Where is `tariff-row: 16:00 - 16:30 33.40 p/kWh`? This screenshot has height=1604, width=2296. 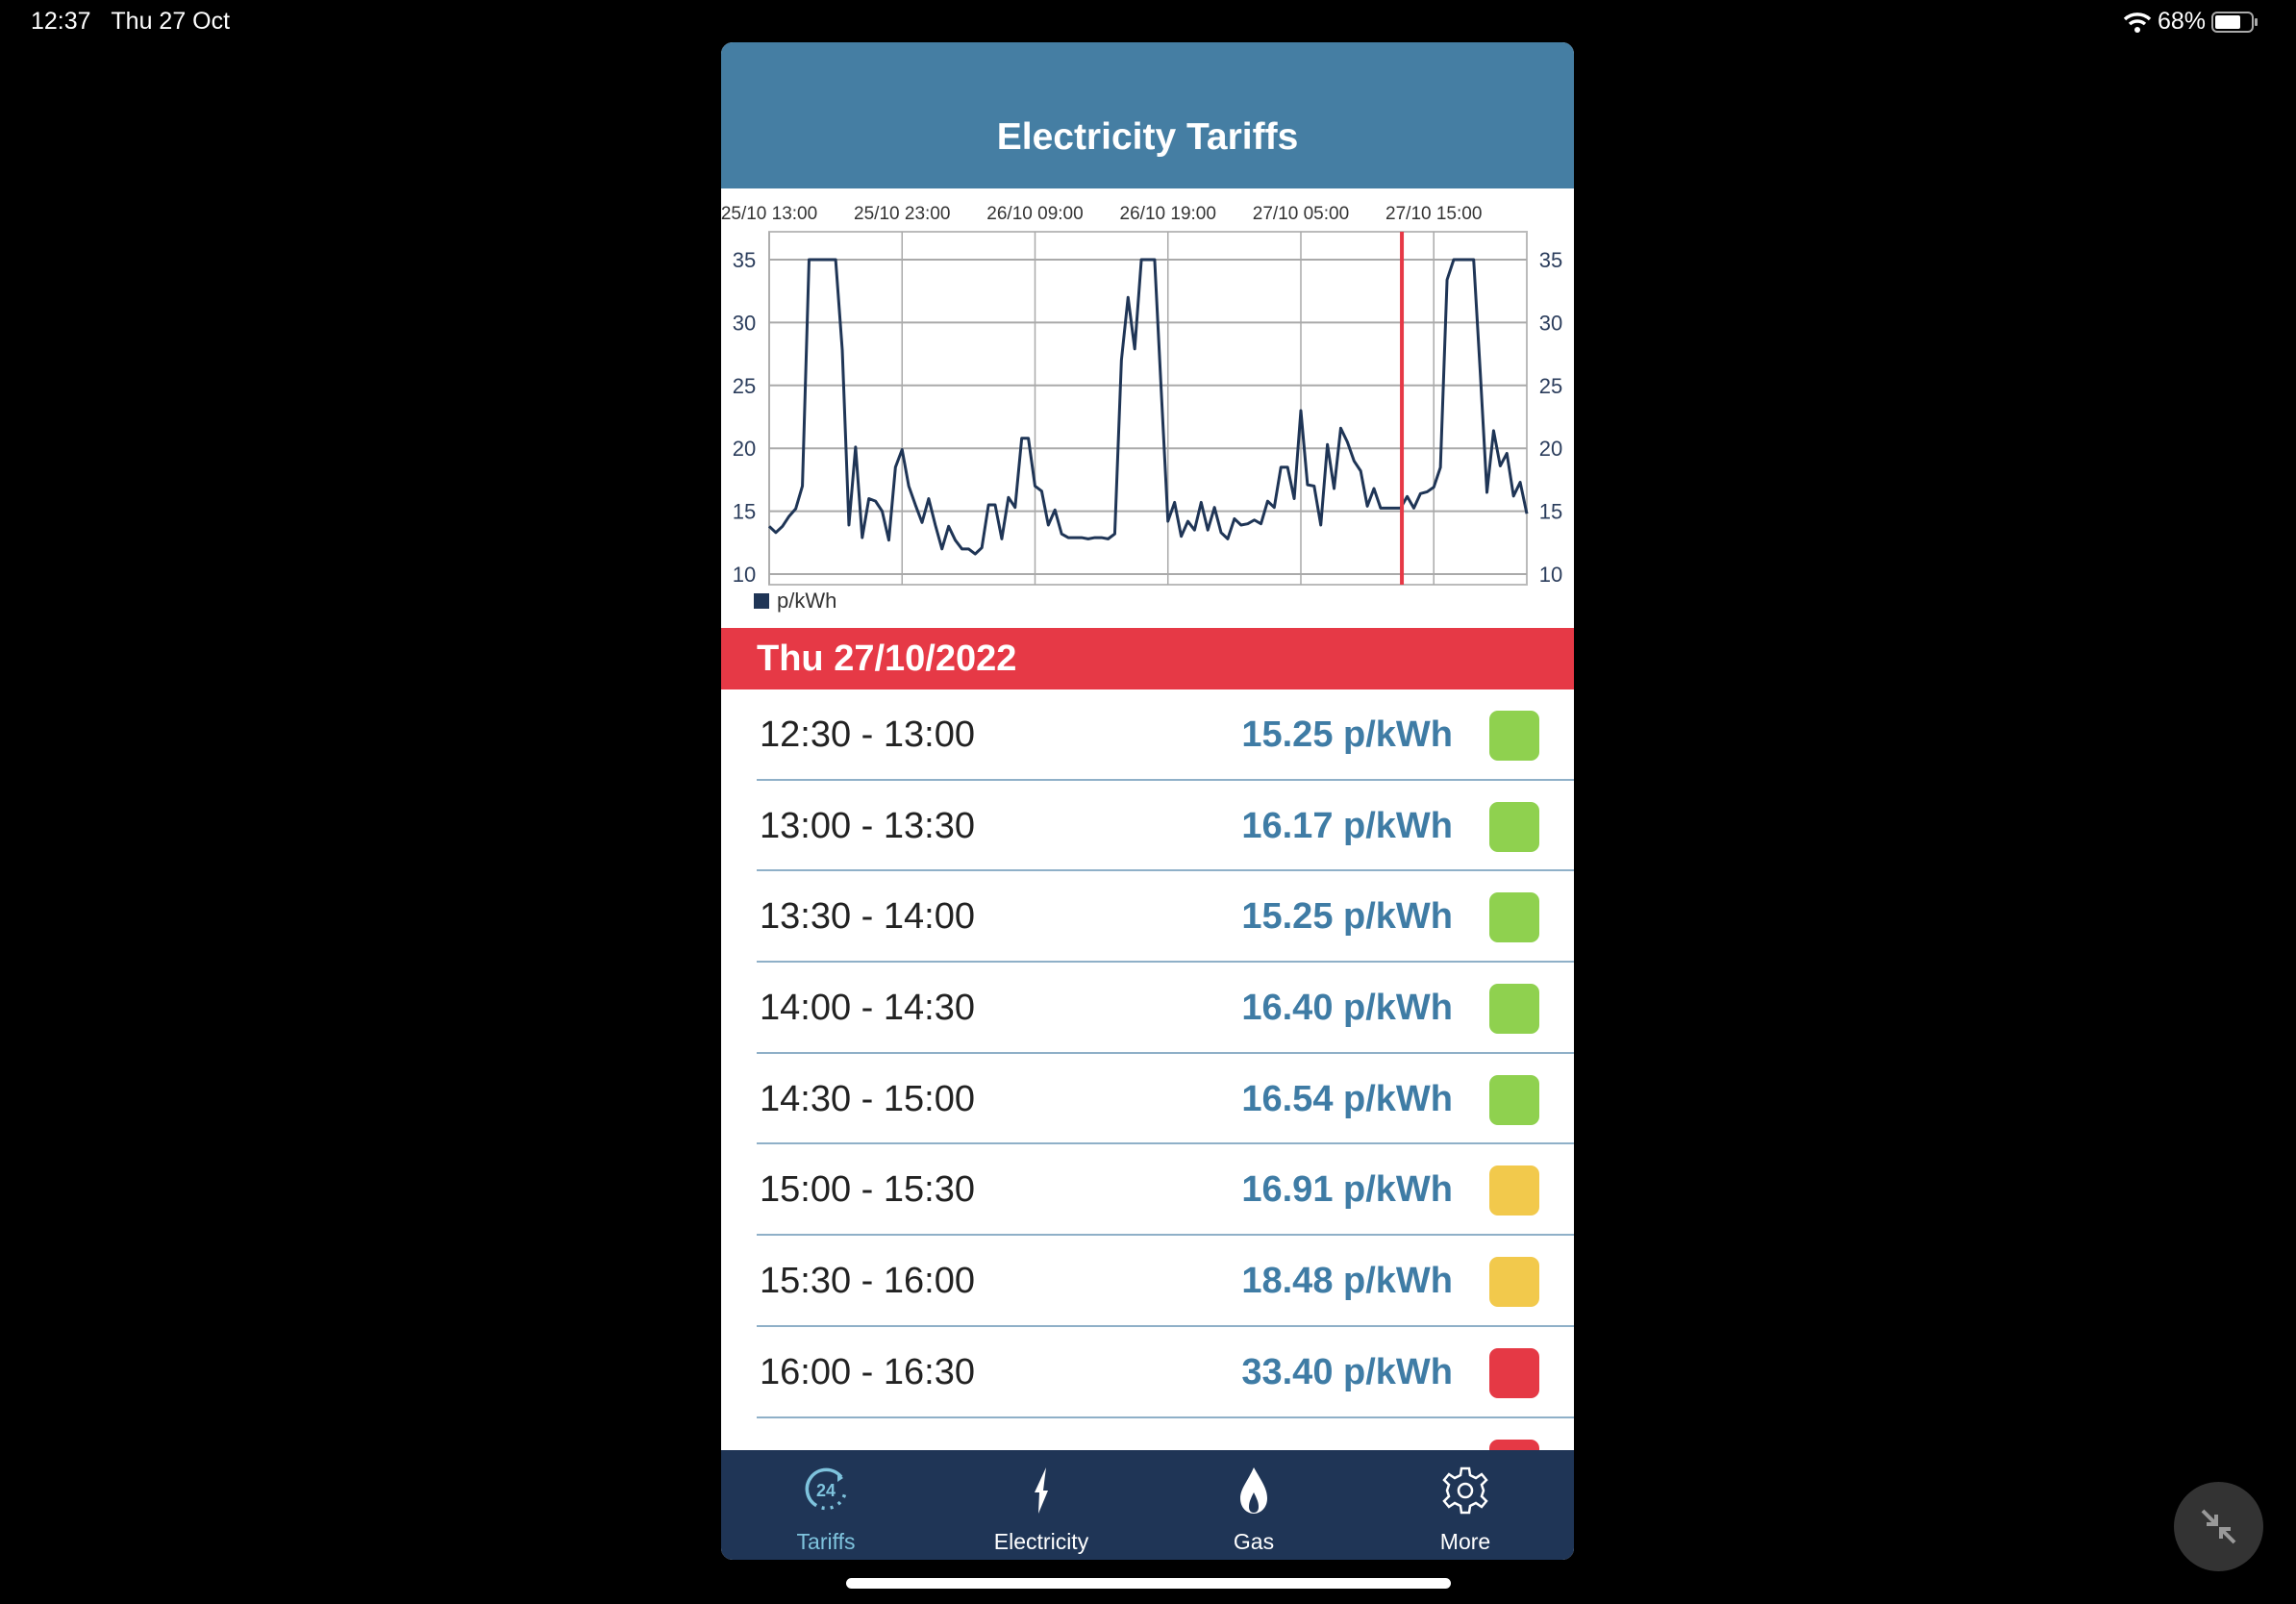
tariff-row: 16:00 - 16:30 33.40 p/kWh is located at coordinates (1165, 1372).